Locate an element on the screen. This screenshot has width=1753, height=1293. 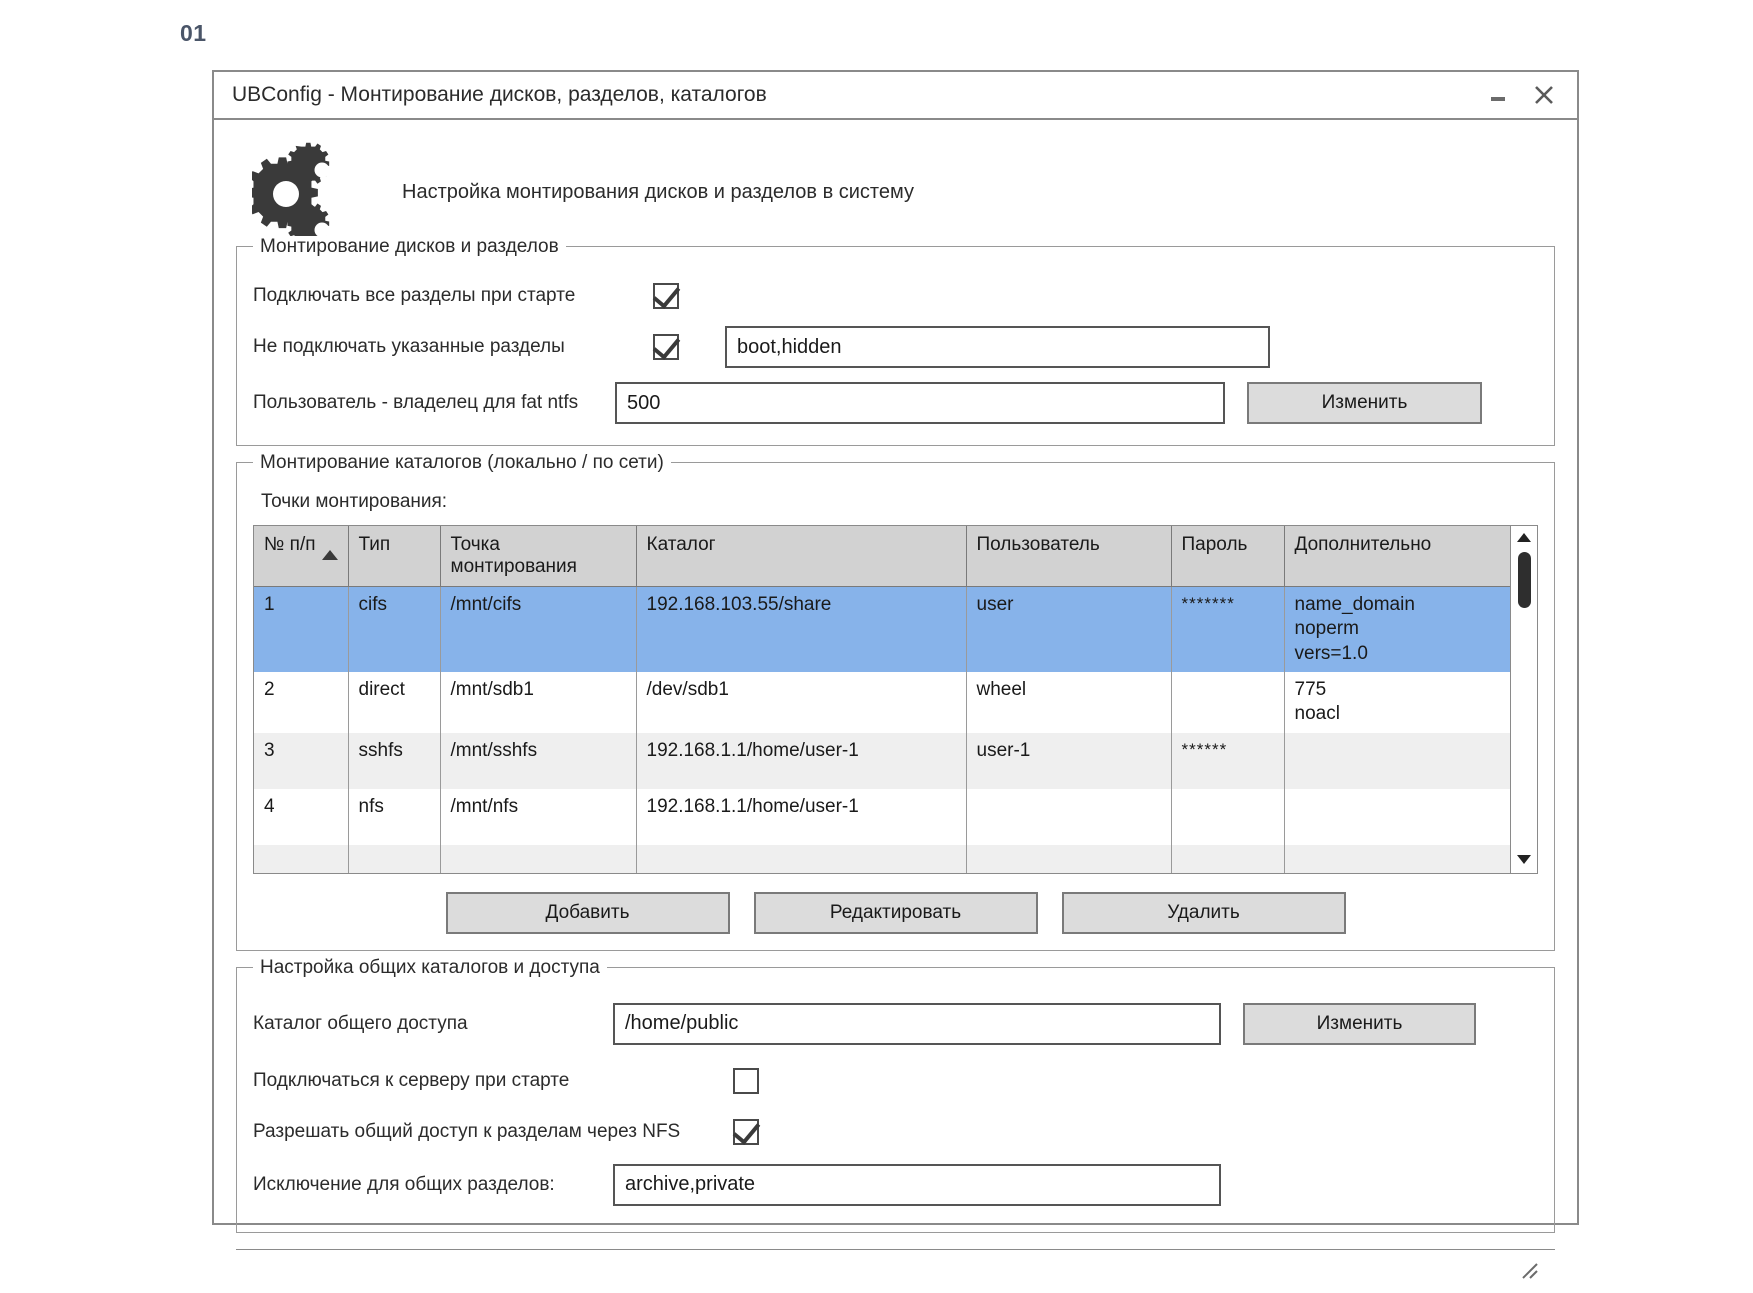
table-action-buttons: Добавить Редактировать Удалить is located at coordinates (895, 912).